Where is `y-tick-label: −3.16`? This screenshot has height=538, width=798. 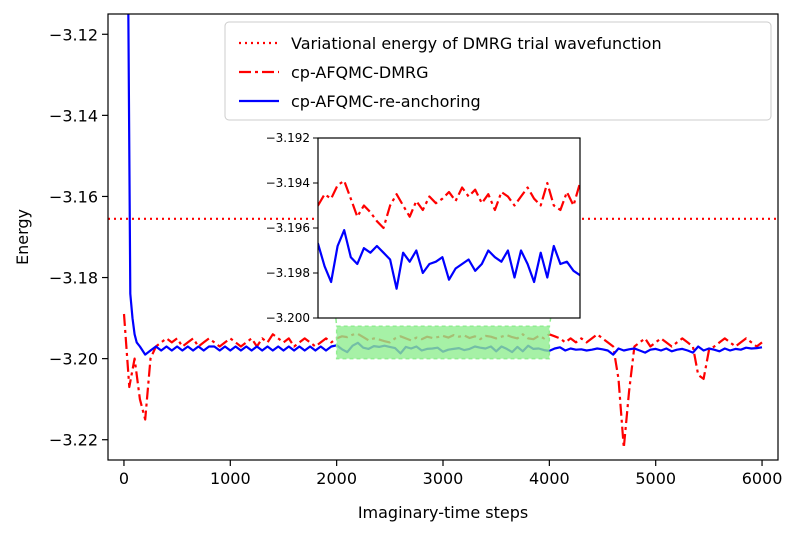
y-tick-label: −3.16 is located at coordinates (73, 196).